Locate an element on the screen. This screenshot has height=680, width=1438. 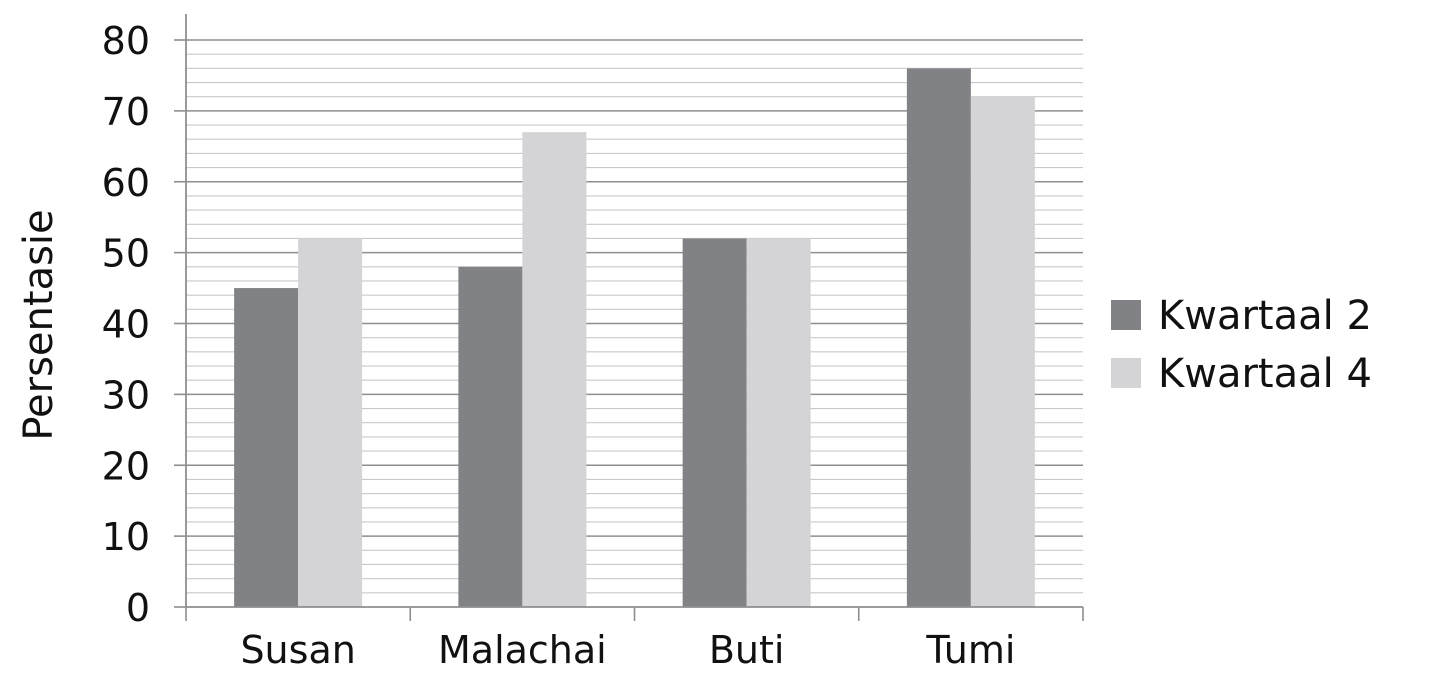
y-axis-title: Persentasie is located at coordinates (39, 324).